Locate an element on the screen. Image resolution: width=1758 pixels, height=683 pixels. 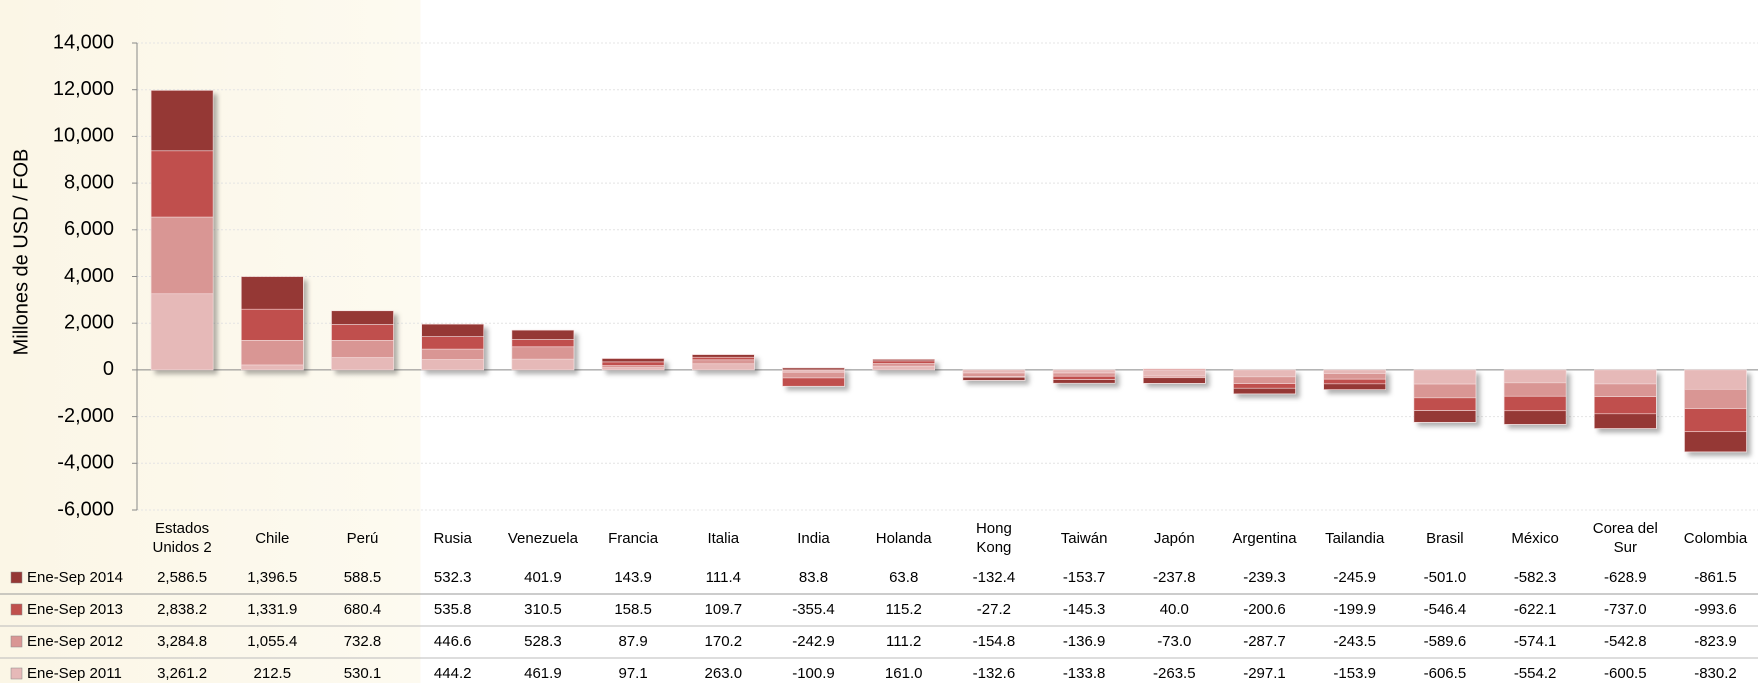
table-value: 1,055.4 is located at coordinates (272, 641).